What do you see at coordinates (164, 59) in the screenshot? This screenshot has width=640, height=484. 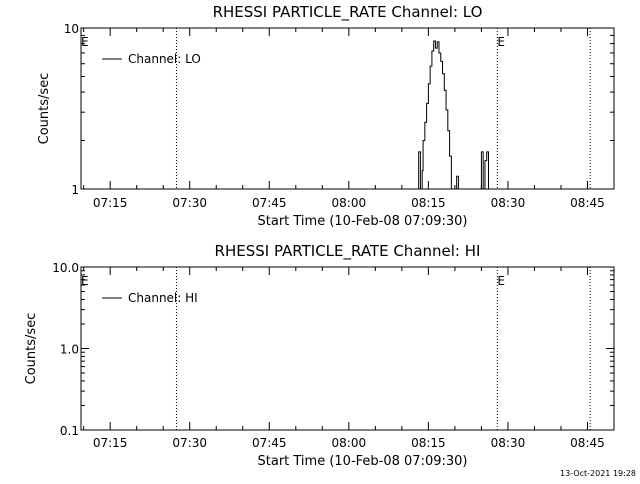 I see `legend-label: Channel: LO` at bounding box center [164, 59].